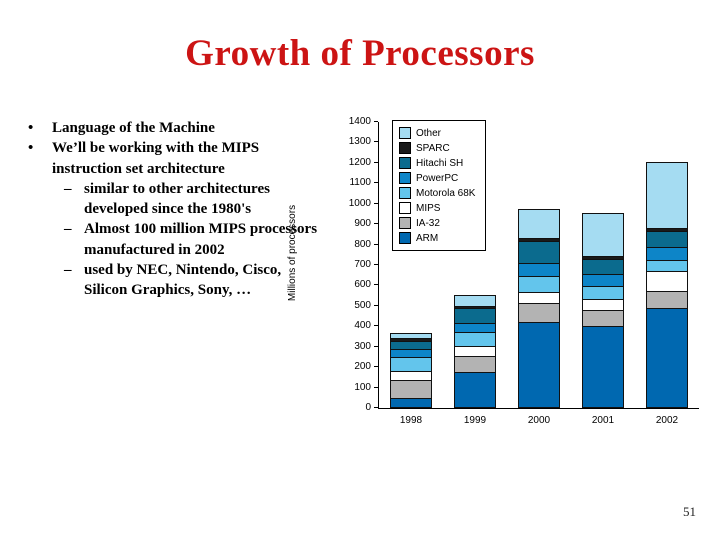 This screenshot has width=720, height=540. I want to click on bar-2002, so click(667, 284).